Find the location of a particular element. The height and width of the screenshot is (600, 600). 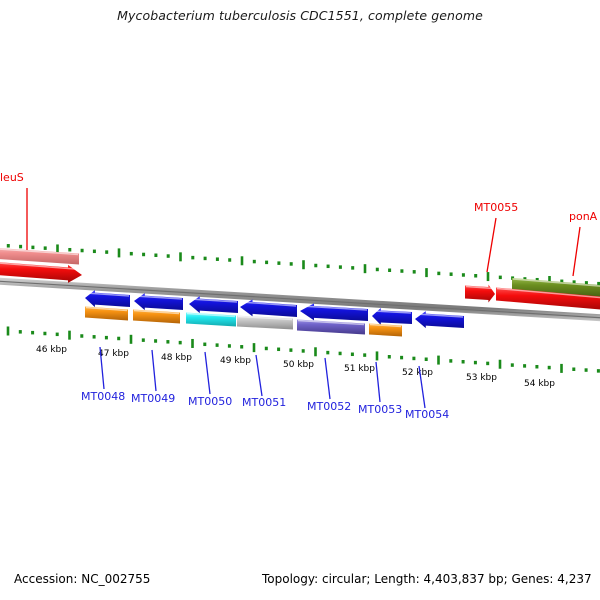

genome-axis-centerline is located at coordinates (300, 299).